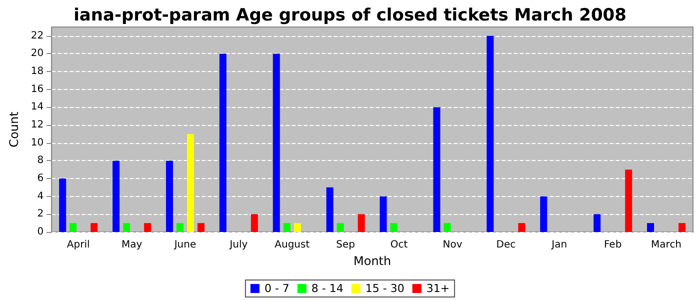 This screenshot has width=700, height=300. Describe the element at coordinates (40, 178) in the screenshot. I see `y-tick-label: 6` at that location.